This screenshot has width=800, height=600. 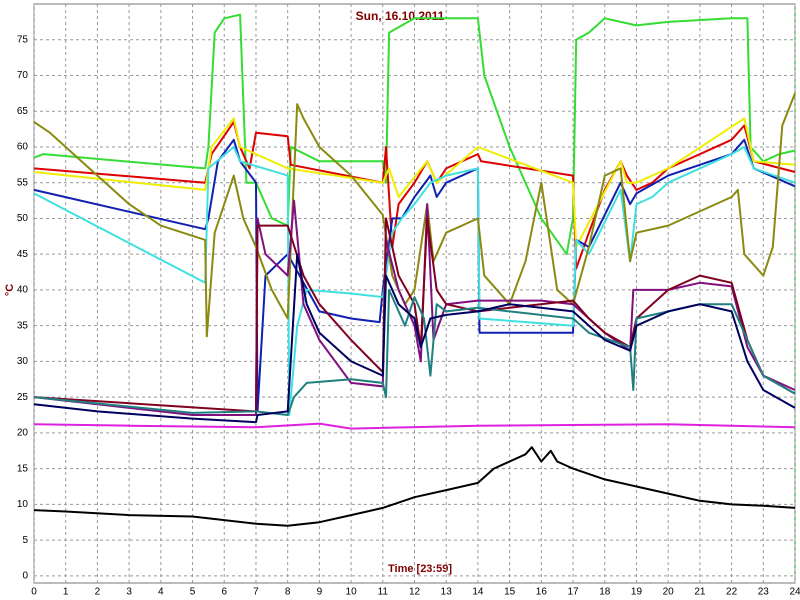 What do you see at coordinates (23, 504) in the screenshot?
I see `y-tick-label: 10` at bounding box center [23, 504].